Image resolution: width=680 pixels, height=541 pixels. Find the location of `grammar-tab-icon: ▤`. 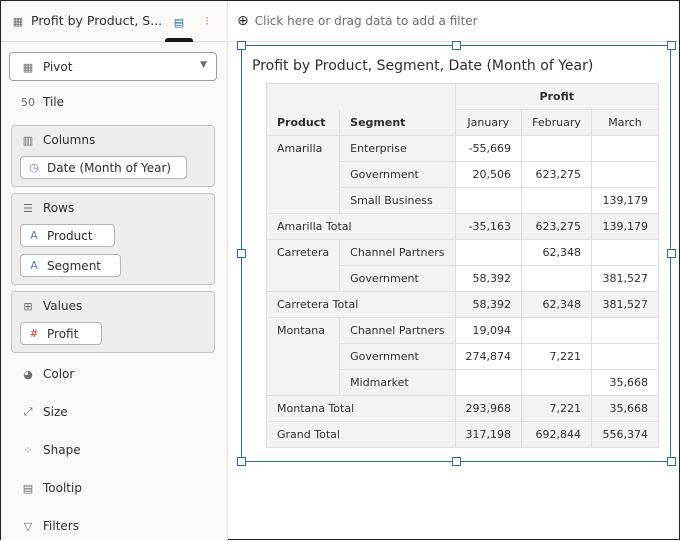

grammar-tab-icon: ▤ is located at coordinates (179, 22).